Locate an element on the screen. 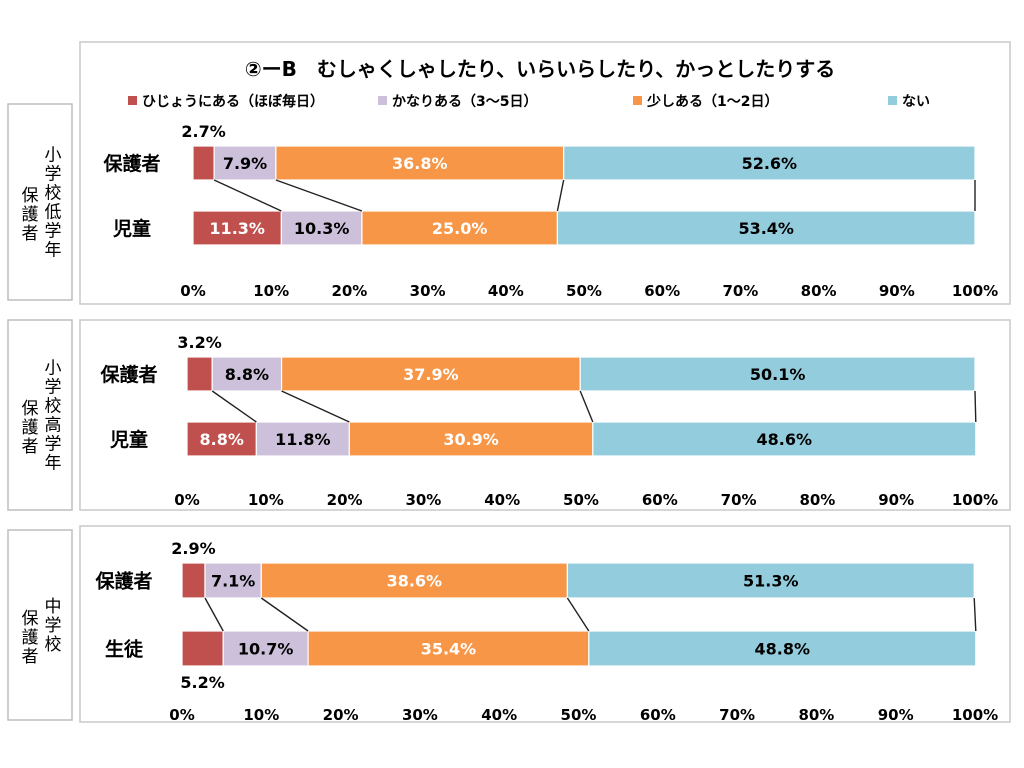 This screenshot has height=768, width=1024. data-label: 52.6% is located at coordinates (770, 163).